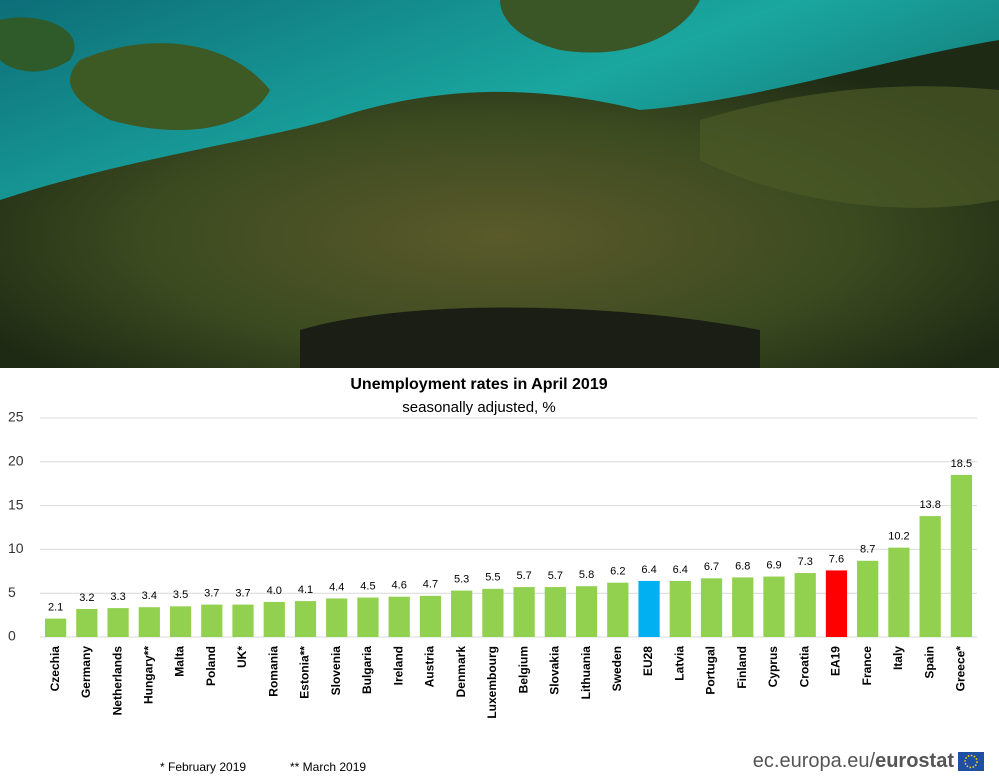 The width and height of the screenshot is (999, 782). Describe the element at coordinates (148, 675) in the screenshot. I see `x-tick-label: Hungary**` at that location.